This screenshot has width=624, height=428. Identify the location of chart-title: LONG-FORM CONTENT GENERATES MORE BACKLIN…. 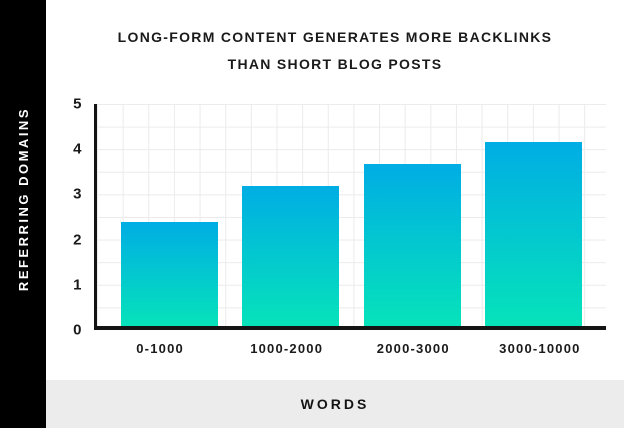
(335, 51).